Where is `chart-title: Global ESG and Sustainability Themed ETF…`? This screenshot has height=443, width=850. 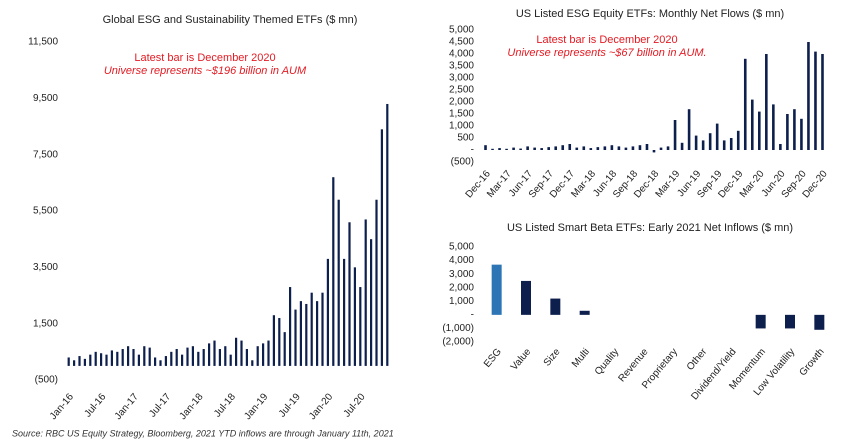 chart-title: Global ESG and Sustainability Themed ETF… is located at coordinates (230, 20).